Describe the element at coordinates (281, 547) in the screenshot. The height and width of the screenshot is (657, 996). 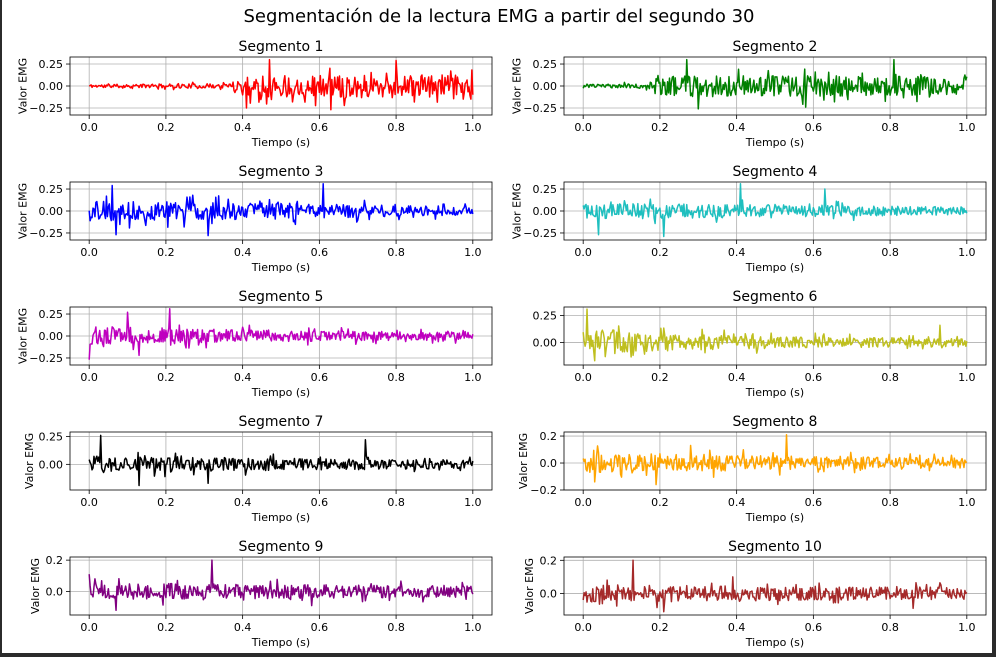
I see `subplot-title: Segmento 9` at that location.